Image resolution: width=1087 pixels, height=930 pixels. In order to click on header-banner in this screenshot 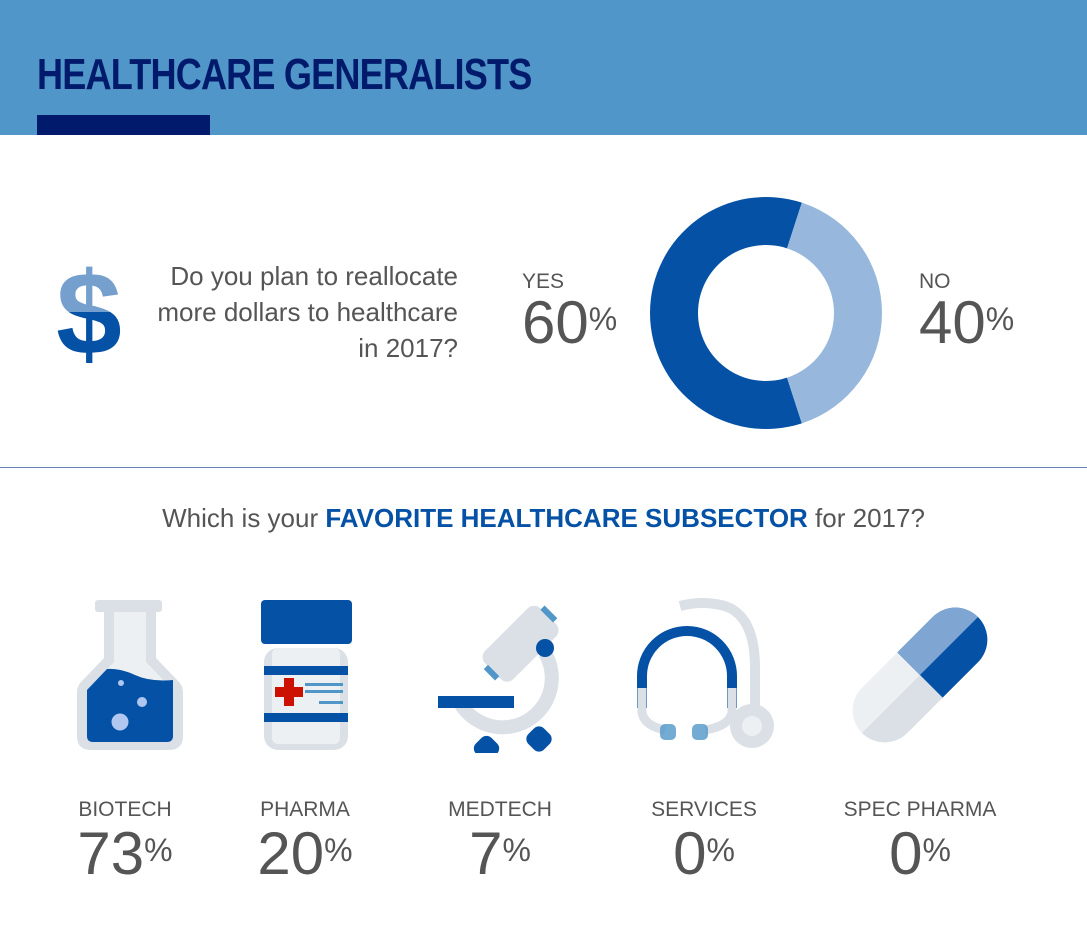, I will do `click(543, 67)`.